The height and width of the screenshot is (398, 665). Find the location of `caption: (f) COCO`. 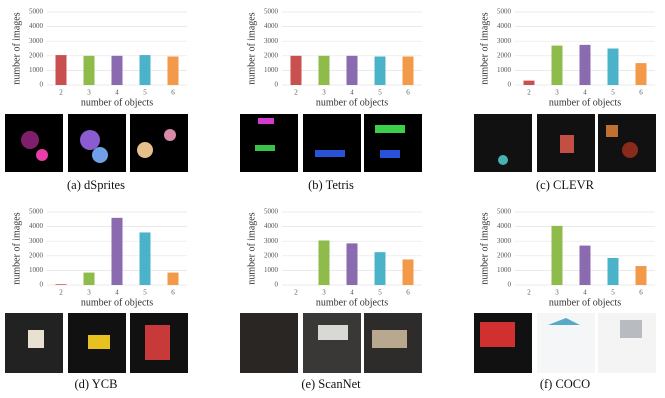

caption: (f) COCO is located at coordinates (565, 384).